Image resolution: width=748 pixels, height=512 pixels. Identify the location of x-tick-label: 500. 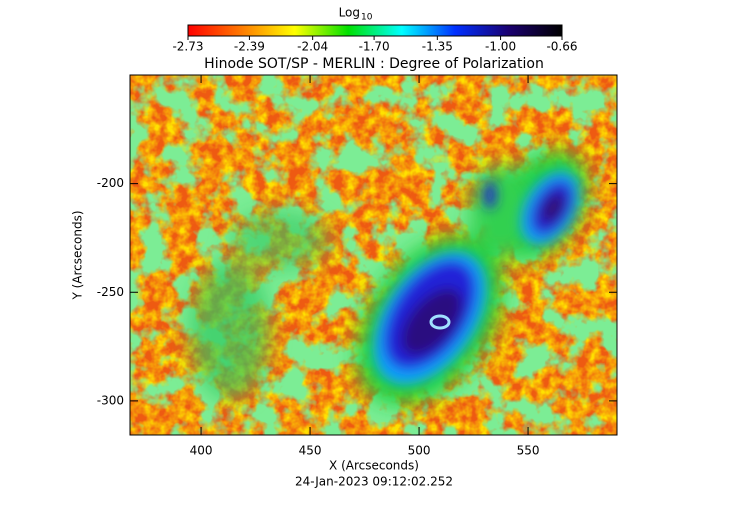
(419, 451).